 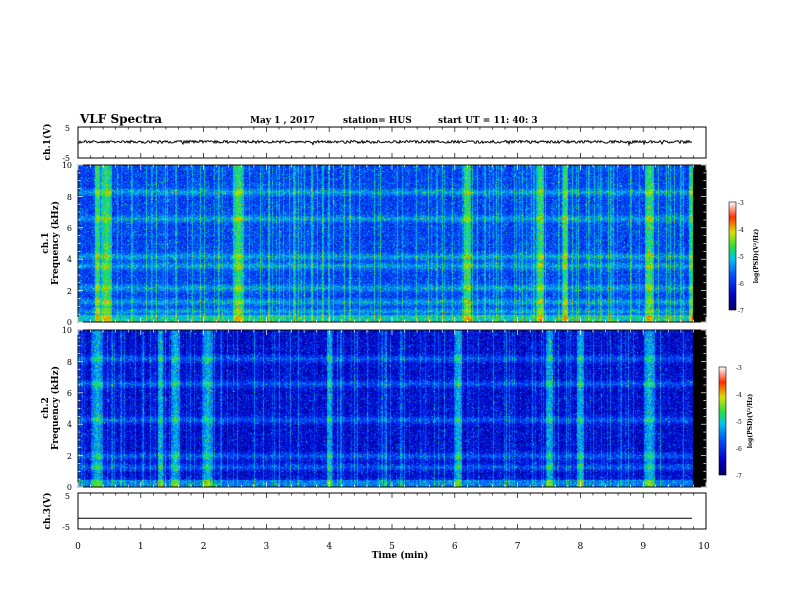 I want to click on ch2-ytick-2: 2, so click(x=69, y=456).